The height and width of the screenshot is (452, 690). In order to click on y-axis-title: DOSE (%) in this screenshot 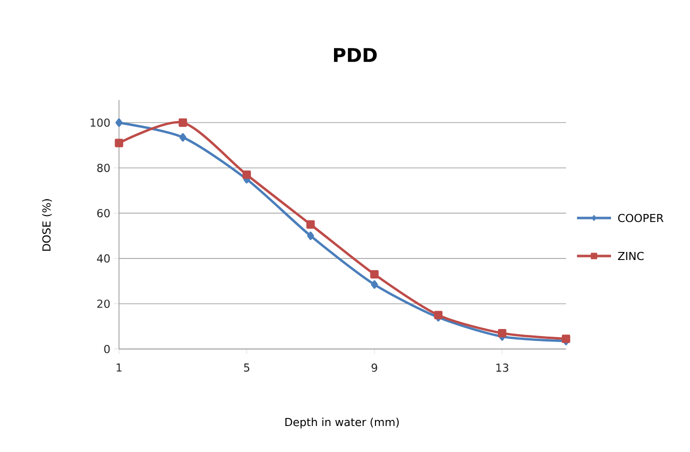, I will do `click(47, 225)`.